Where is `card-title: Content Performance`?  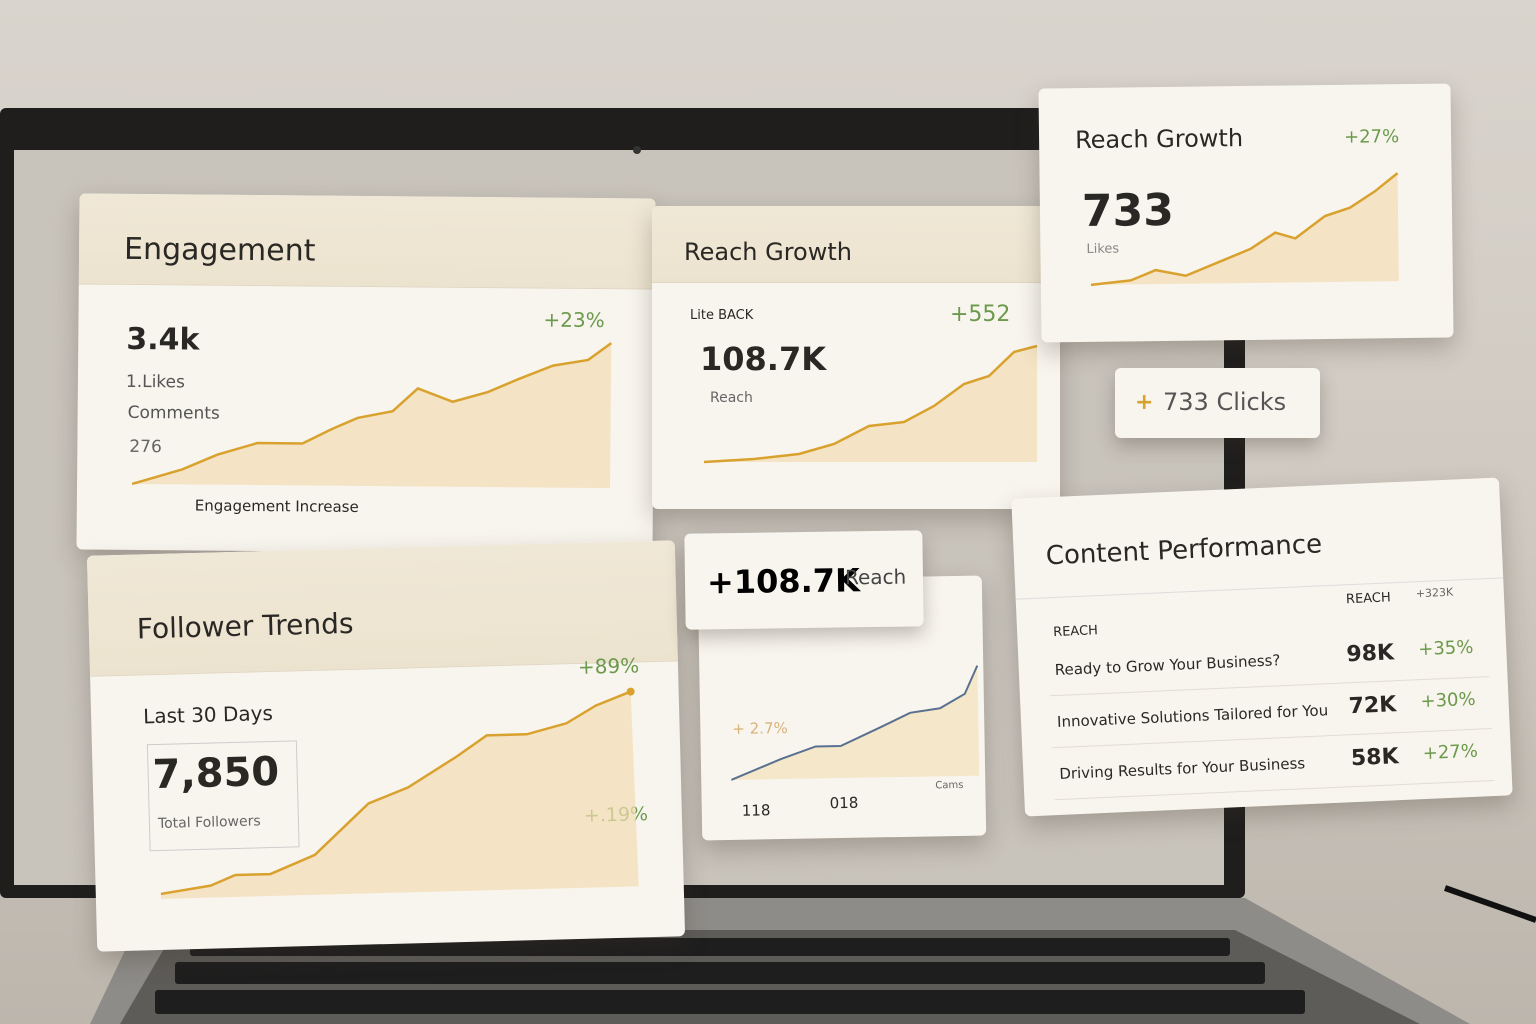 card-title: Content Performance is located at coordinates (1184, 550).